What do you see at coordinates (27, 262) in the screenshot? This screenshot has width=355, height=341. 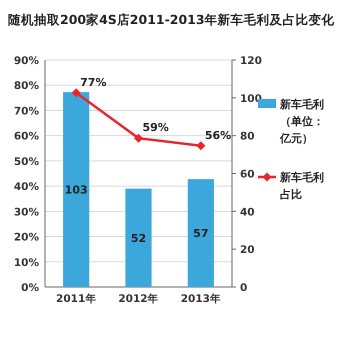 I see `y-tick-label: 10%` at bounding box center [27, 262].